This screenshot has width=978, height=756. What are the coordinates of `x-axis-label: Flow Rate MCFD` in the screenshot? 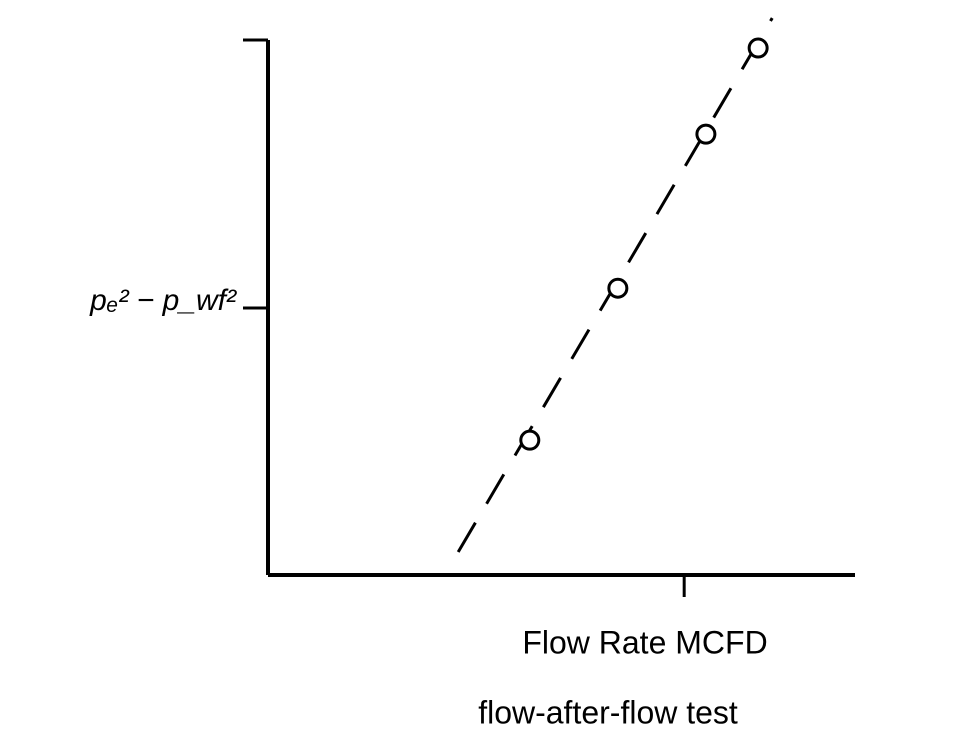 It's located at (644, 642).